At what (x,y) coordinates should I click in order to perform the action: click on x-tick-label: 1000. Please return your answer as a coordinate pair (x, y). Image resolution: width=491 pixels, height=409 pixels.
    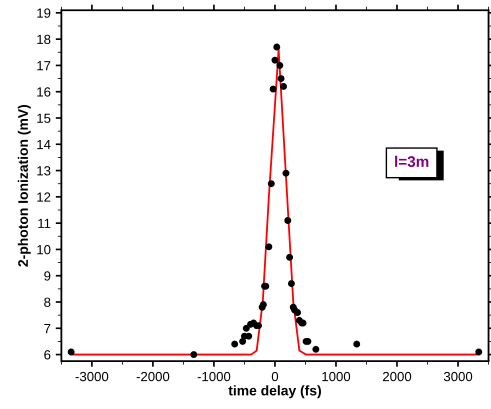
    Looking at the image, I should click on (336, 377).